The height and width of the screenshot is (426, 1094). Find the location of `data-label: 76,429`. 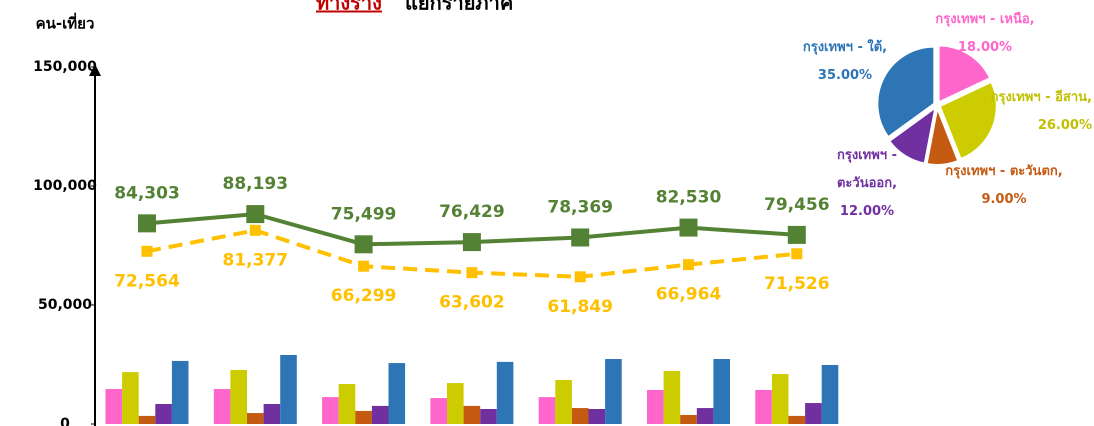

data-label: 76,429 is located at coordinates (472, 212).